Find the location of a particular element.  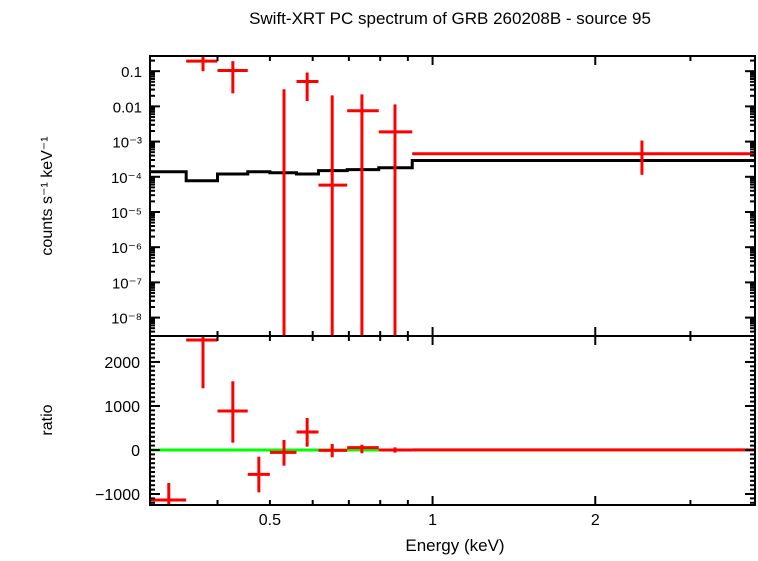

model-step-line is located at coordinates (452, 171).